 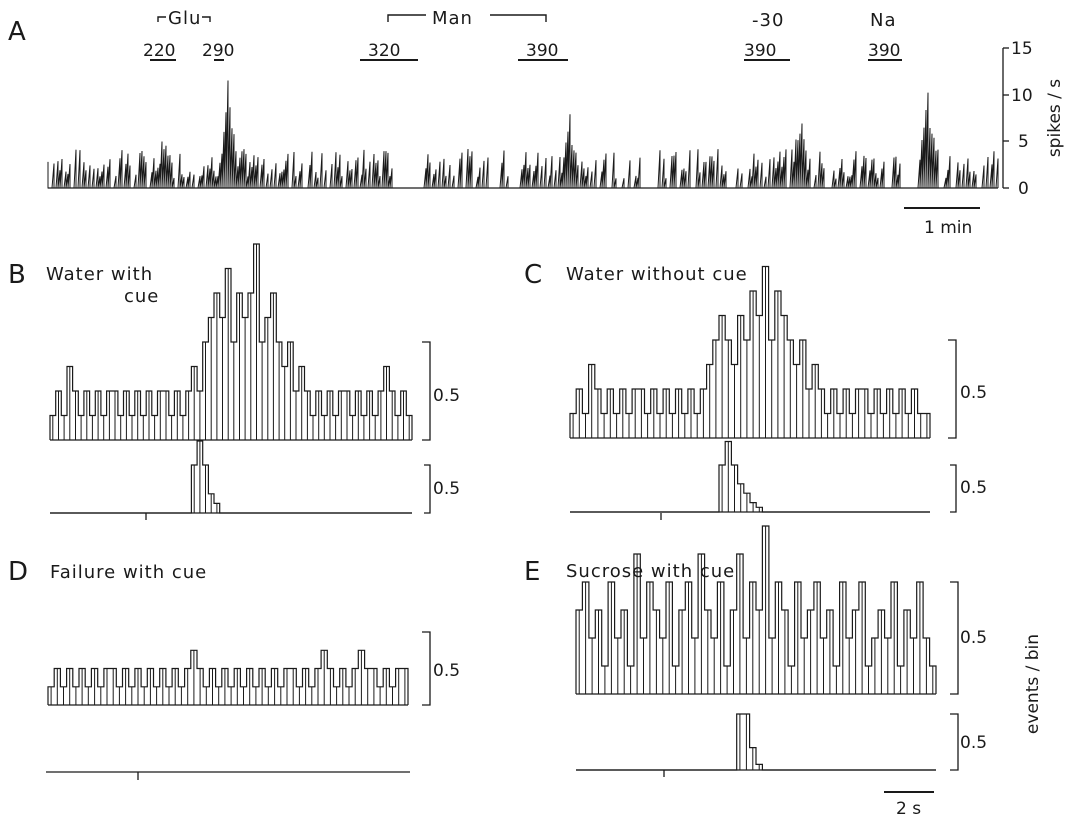 I want to click on panel-e-lower-scale-bar, so click(x=954, y=742).